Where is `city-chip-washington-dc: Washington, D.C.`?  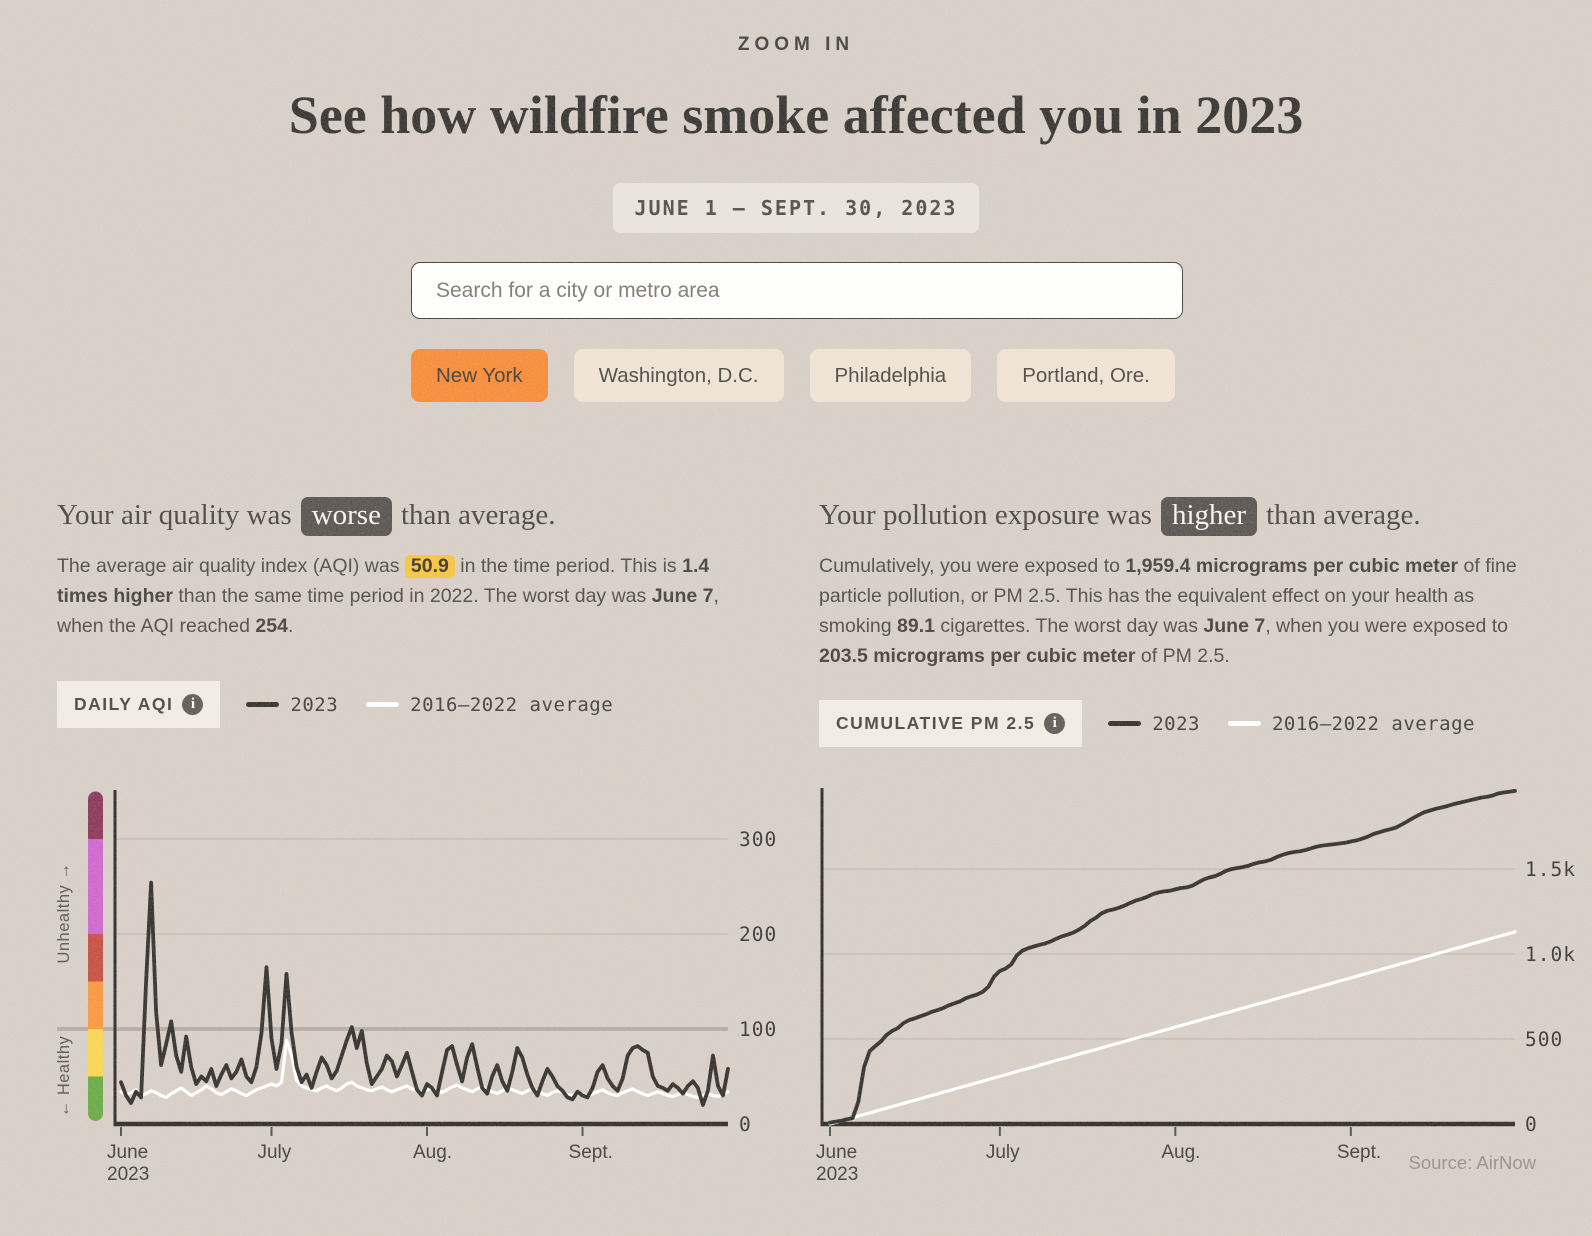 city-chip-washington-dc: Washington, D.C. is located at coordinates (678, 375).